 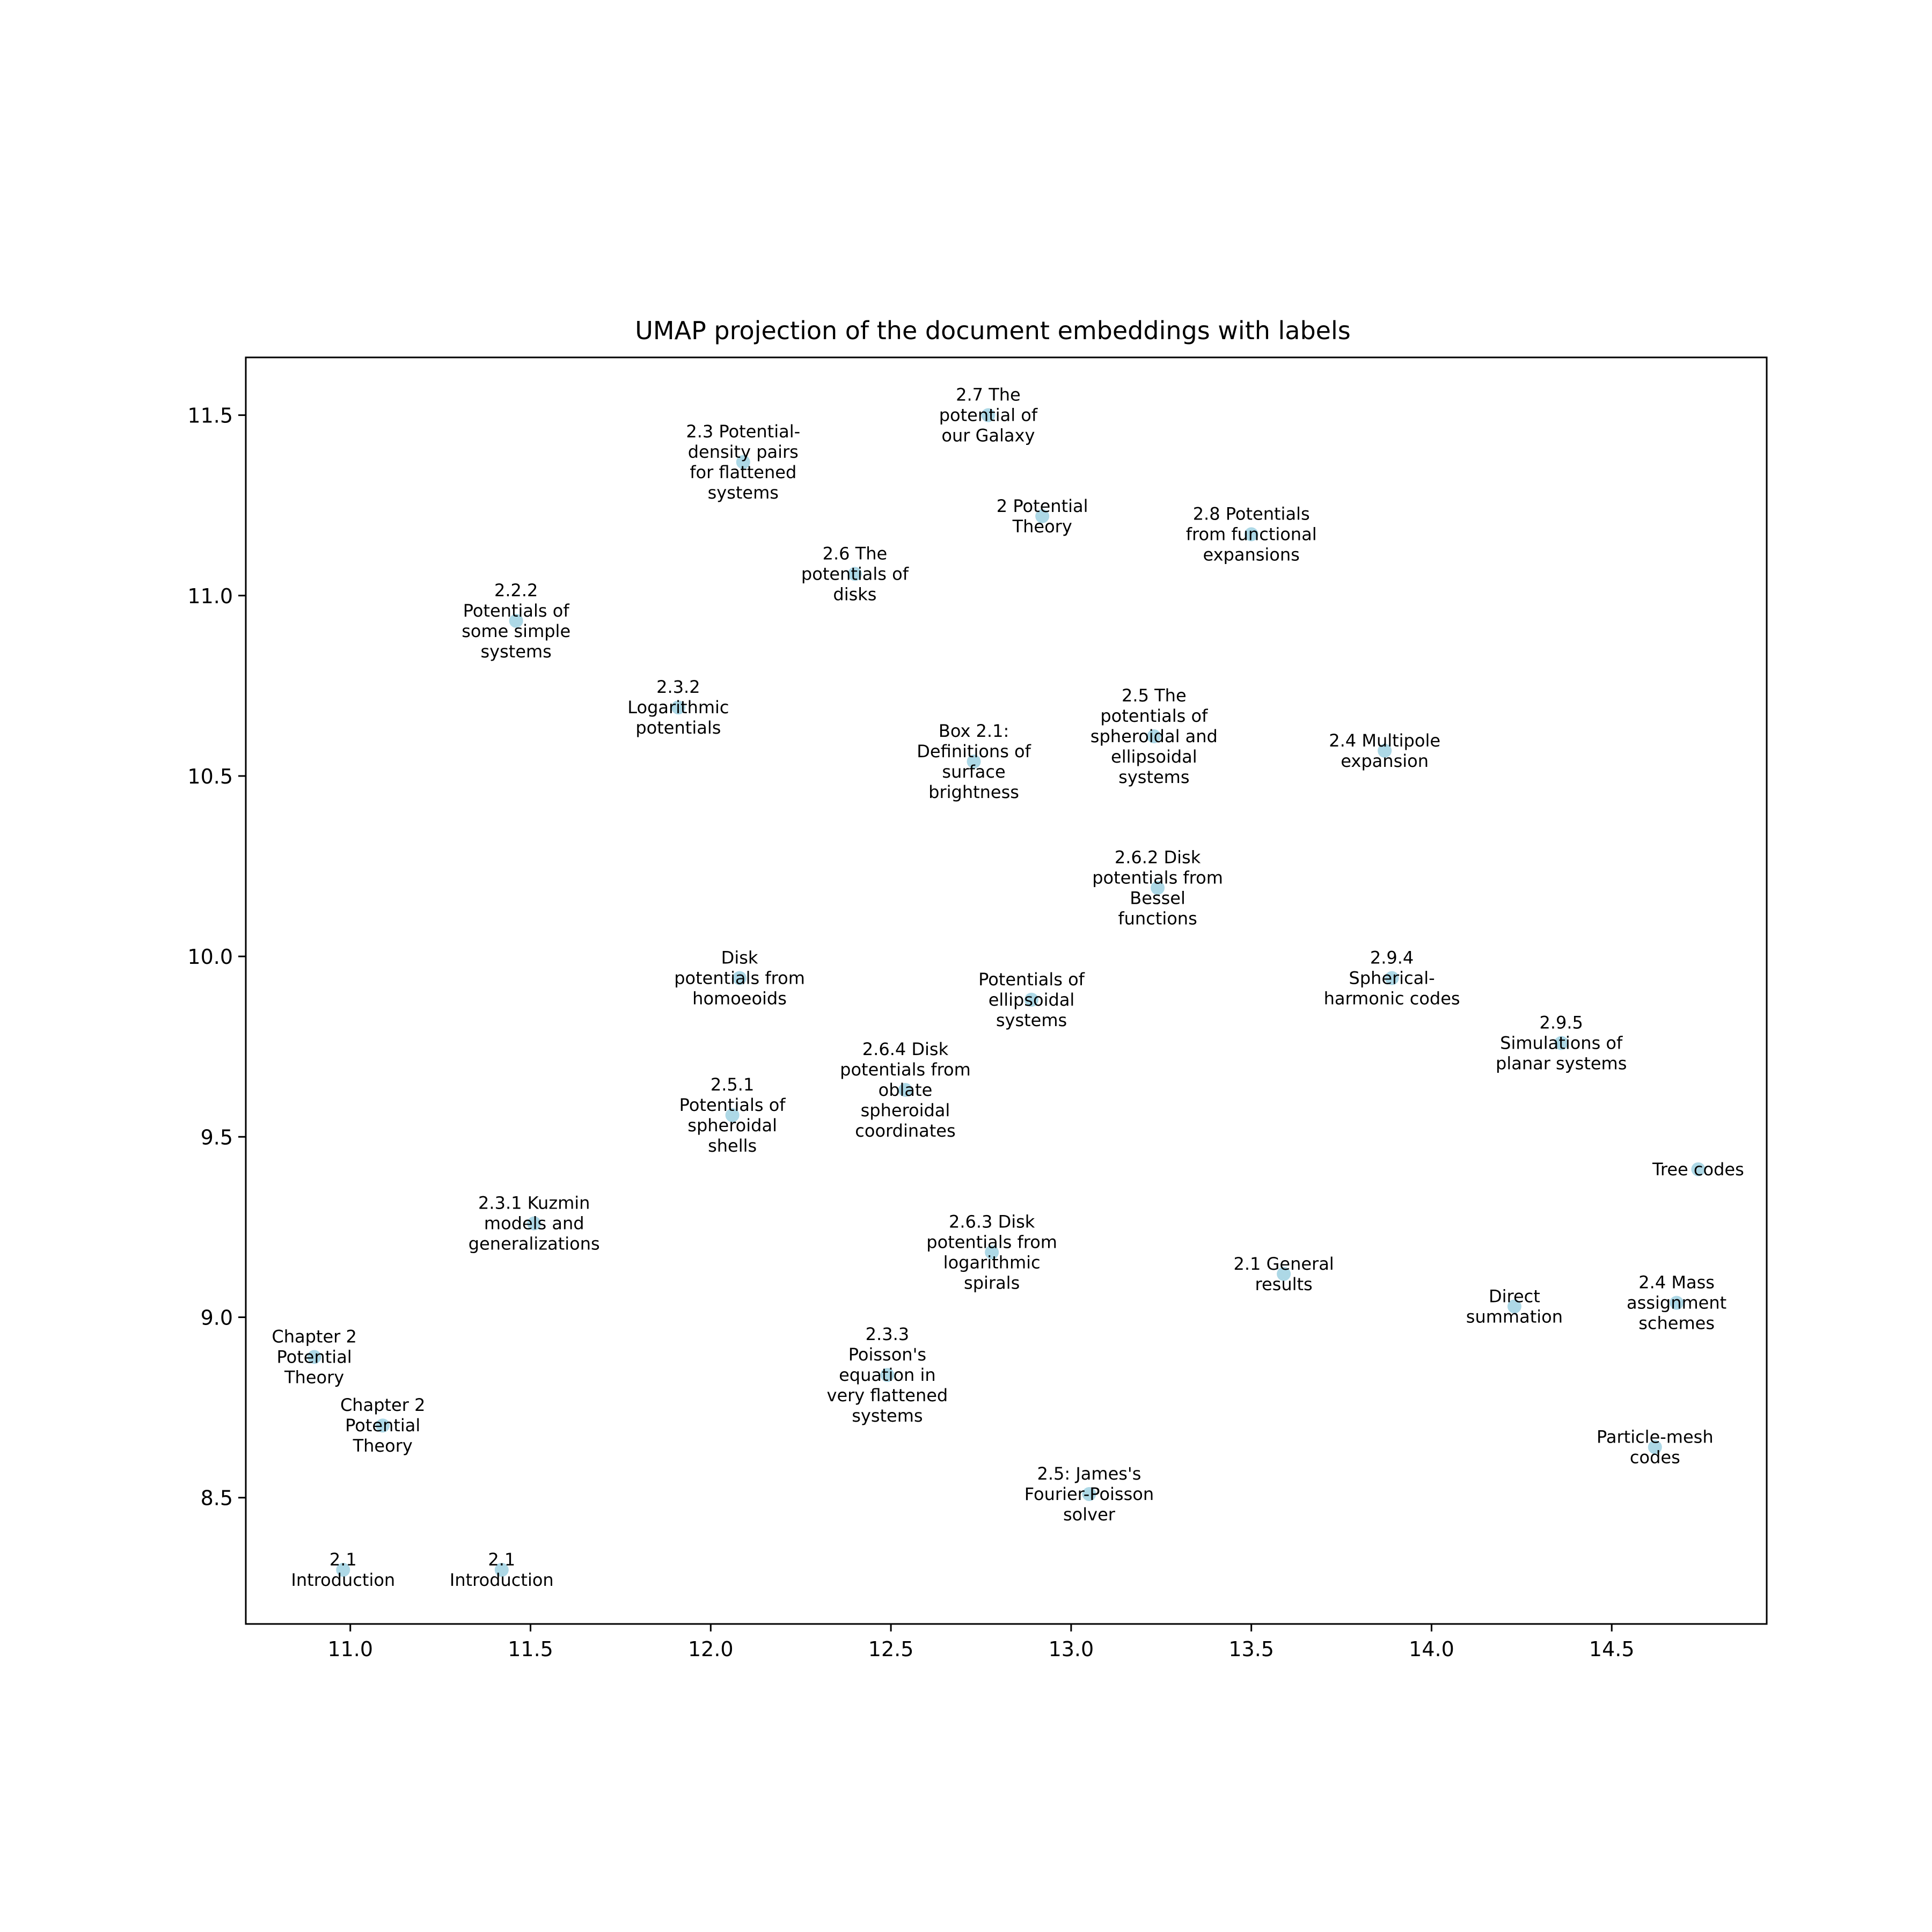 What do you see at coordinates (1655, 1437) in the screenshot?
I see `point-label-line: Particle-mesh` at bounding box center [1655, 1437].